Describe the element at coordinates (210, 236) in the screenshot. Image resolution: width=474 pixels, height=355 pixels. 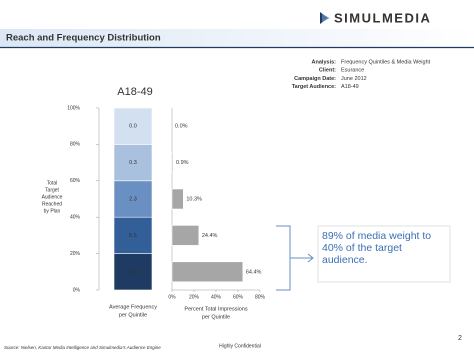
I see `value-label: 24.4%` at that location.